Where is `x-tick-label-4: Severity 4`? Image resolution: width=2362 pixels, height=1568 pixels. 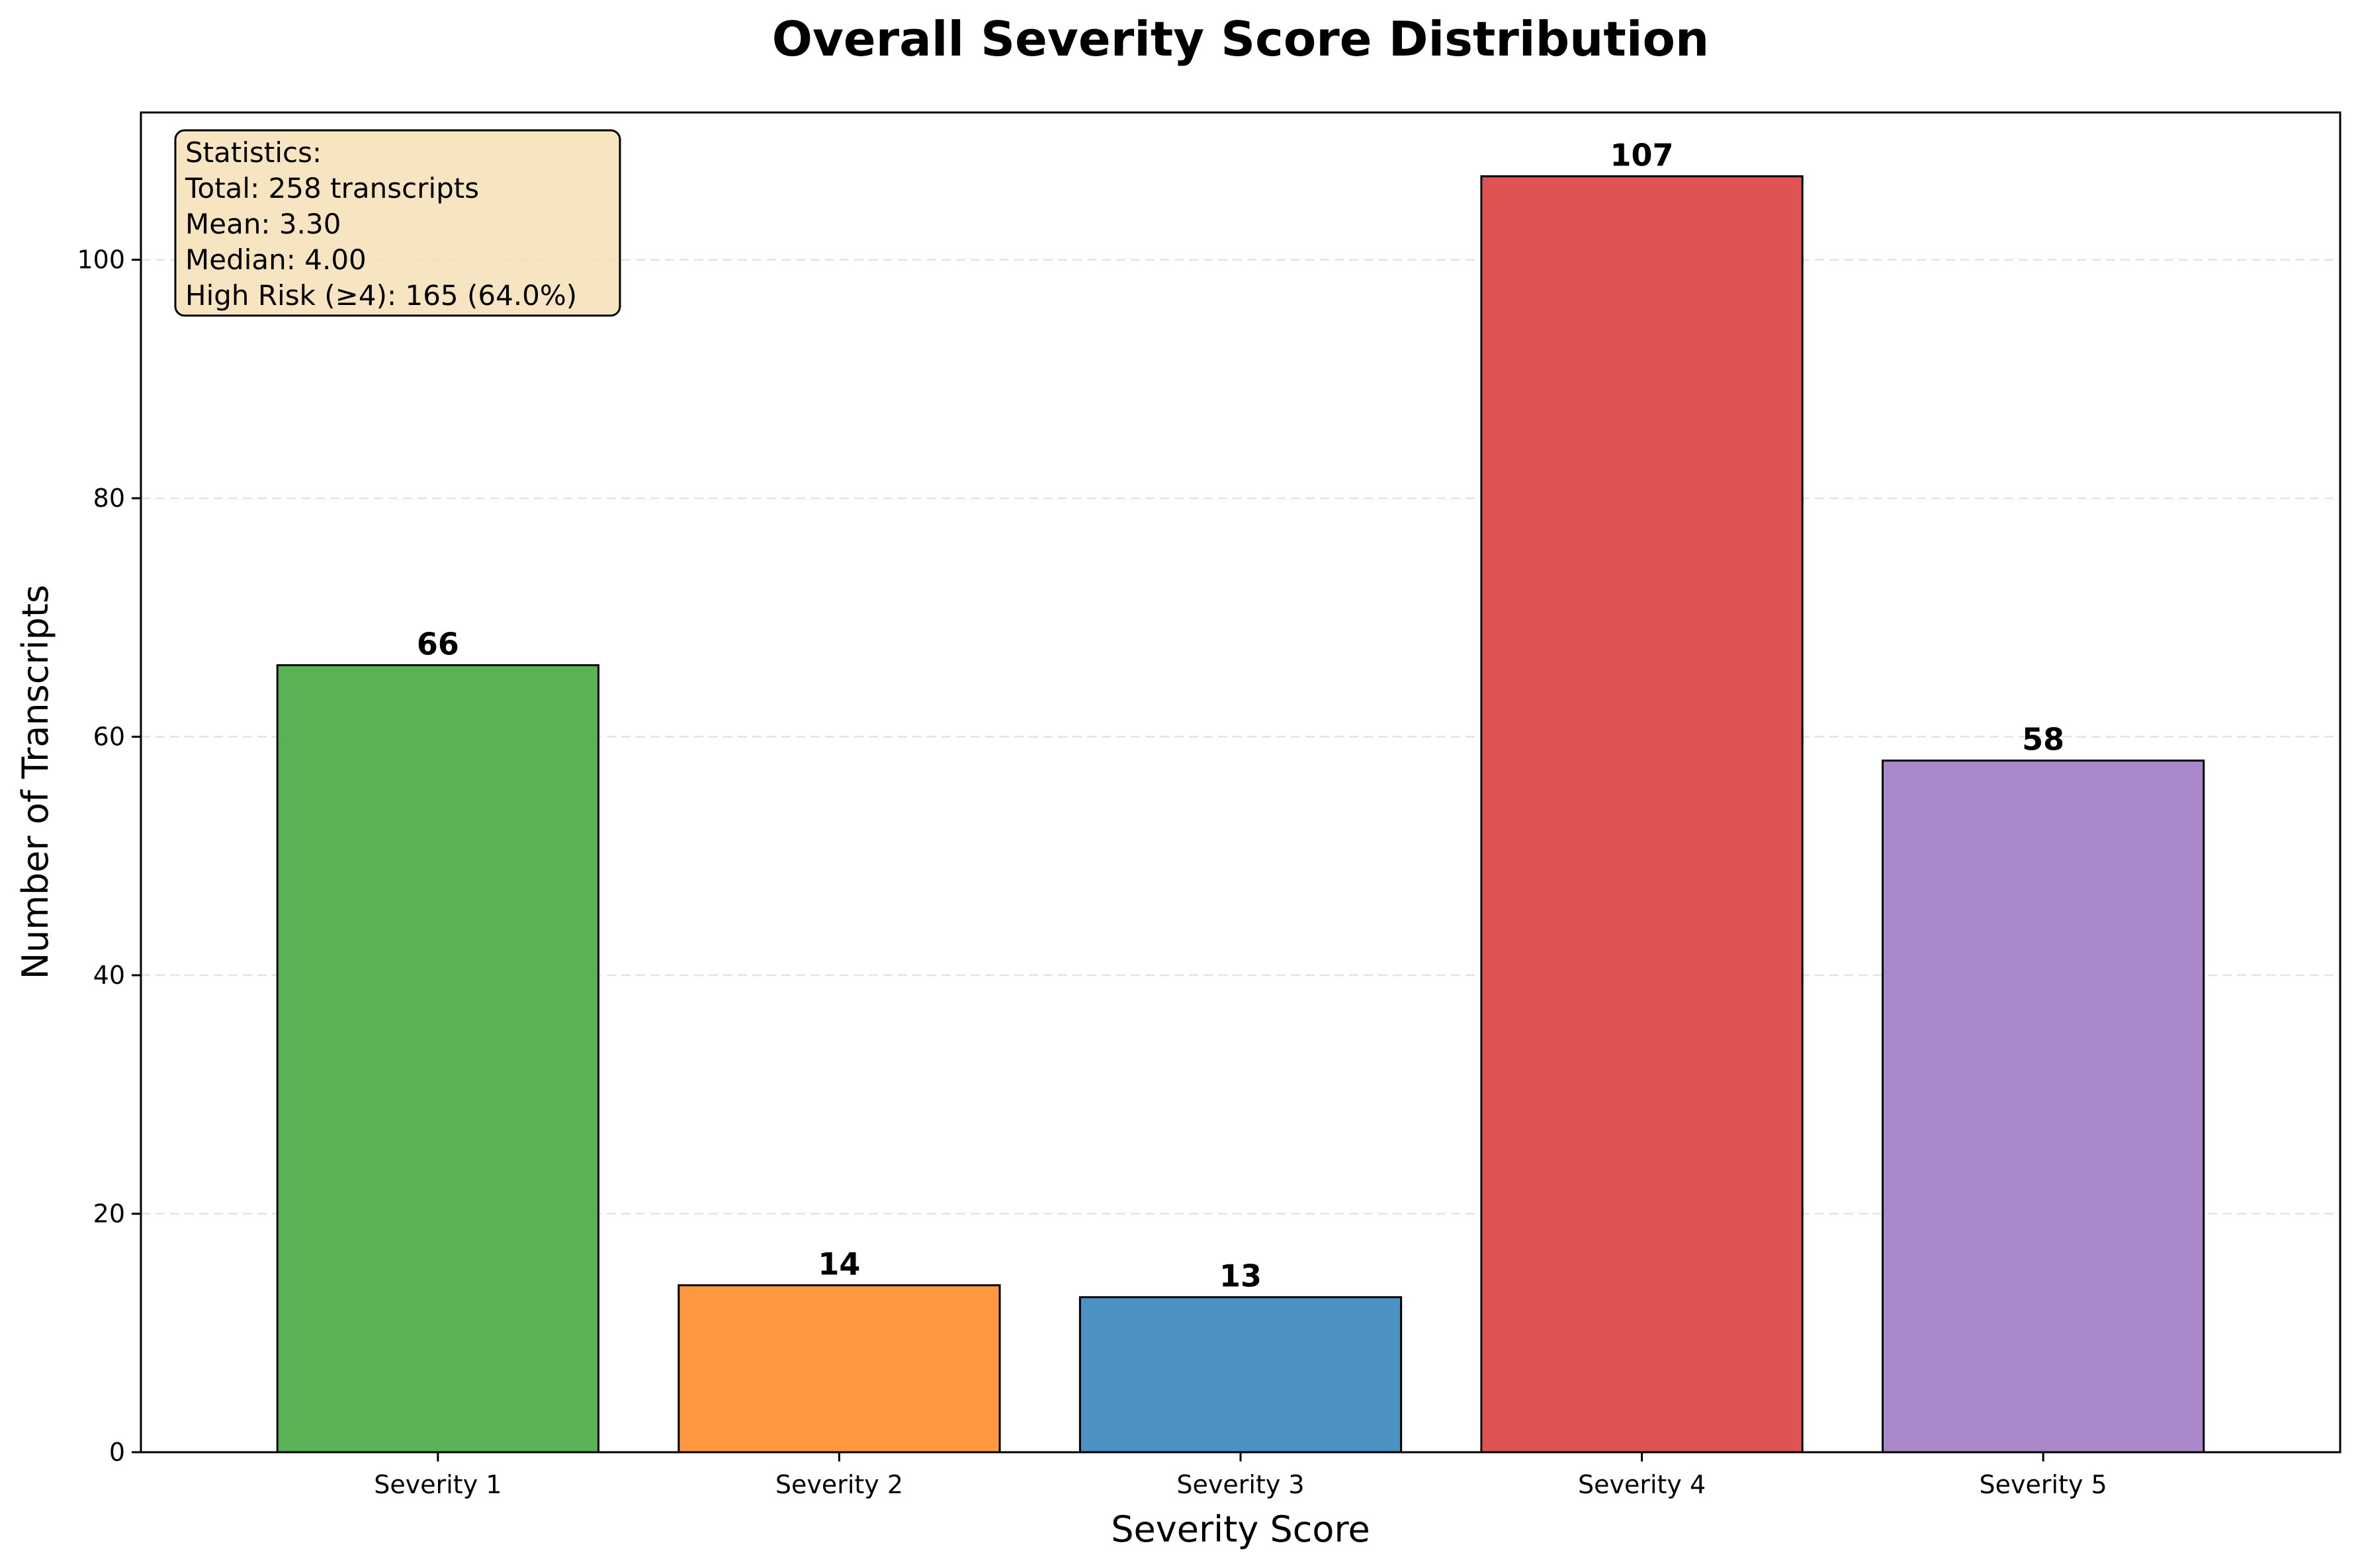 x-tick-label-4: Severity 4 is located at coordinates (1642, 1485).